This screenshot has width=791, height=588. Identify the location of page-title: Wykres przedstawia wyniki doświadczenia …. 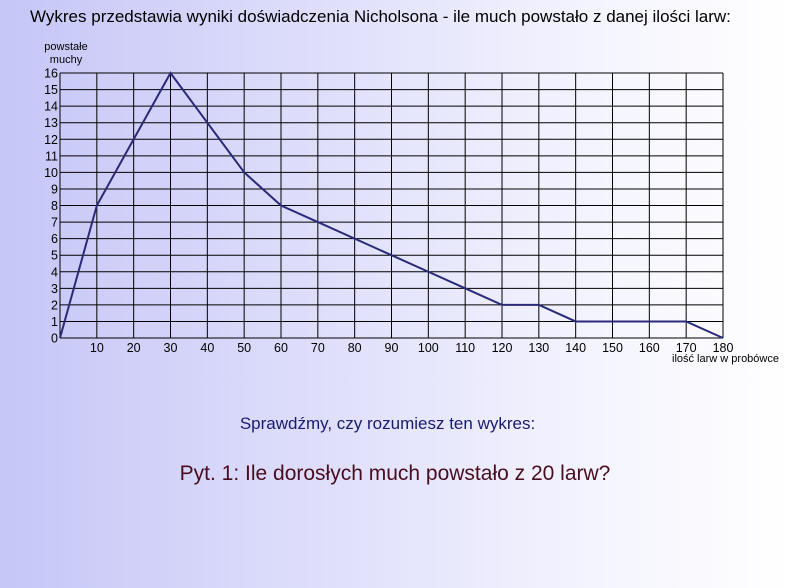
(380, 16).